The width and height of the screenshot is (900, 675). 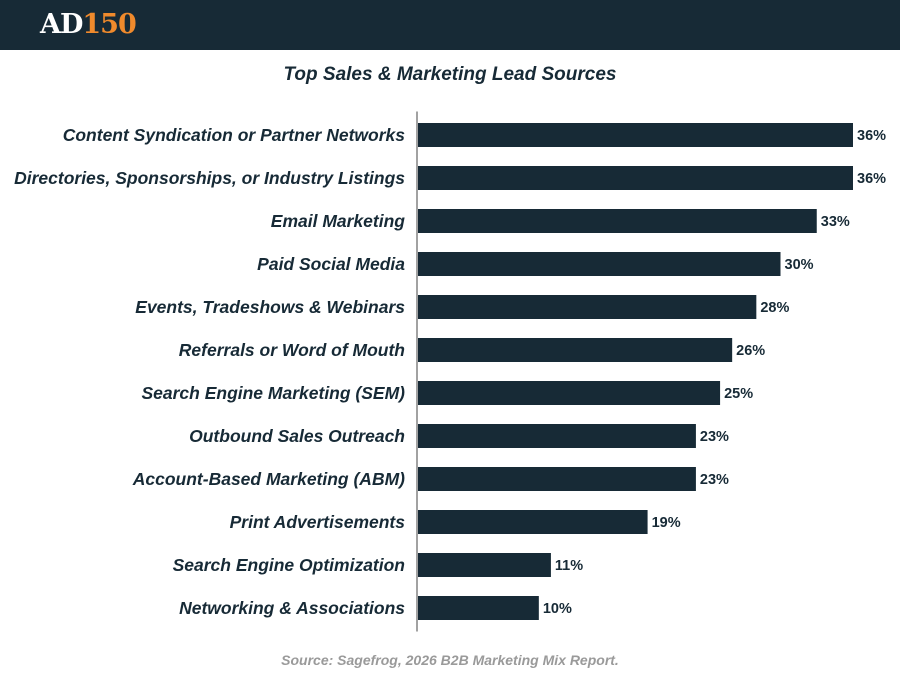 What do you see at coordinates (557, 609) in the screenshot?
I see `value-label: 10%` at bounding box center [557, 609].